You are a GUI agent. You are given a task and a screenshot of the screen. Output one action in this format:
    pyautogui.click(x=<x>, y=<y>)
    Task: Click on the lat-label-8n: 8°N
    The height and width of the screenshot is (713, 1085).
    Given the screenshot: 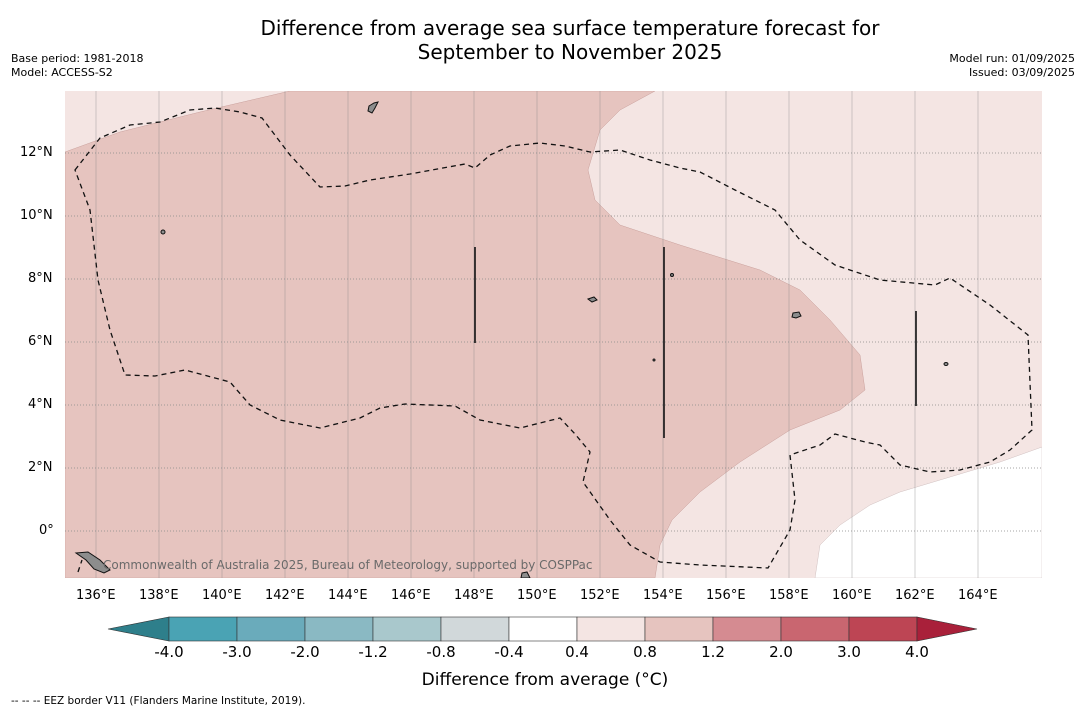 What is the action you would take?
    pyautogui.click(x=40, y=278)
    